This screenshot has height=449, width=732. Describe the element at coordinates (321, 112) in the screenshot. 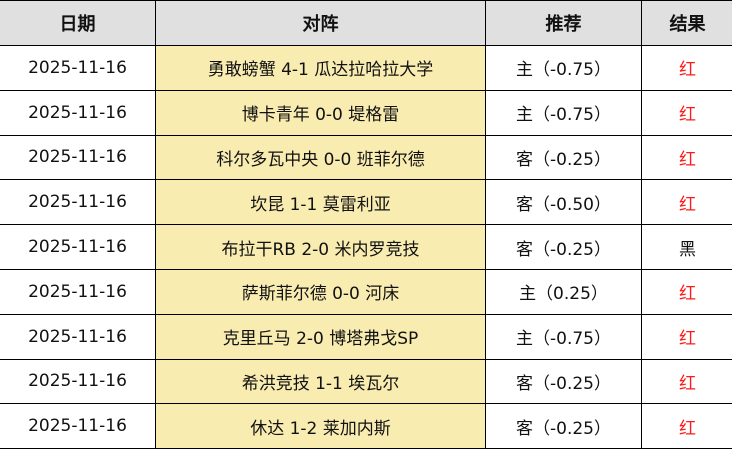

I see `cell-match: 博卡青年 0-0 堤格雷` at that location.